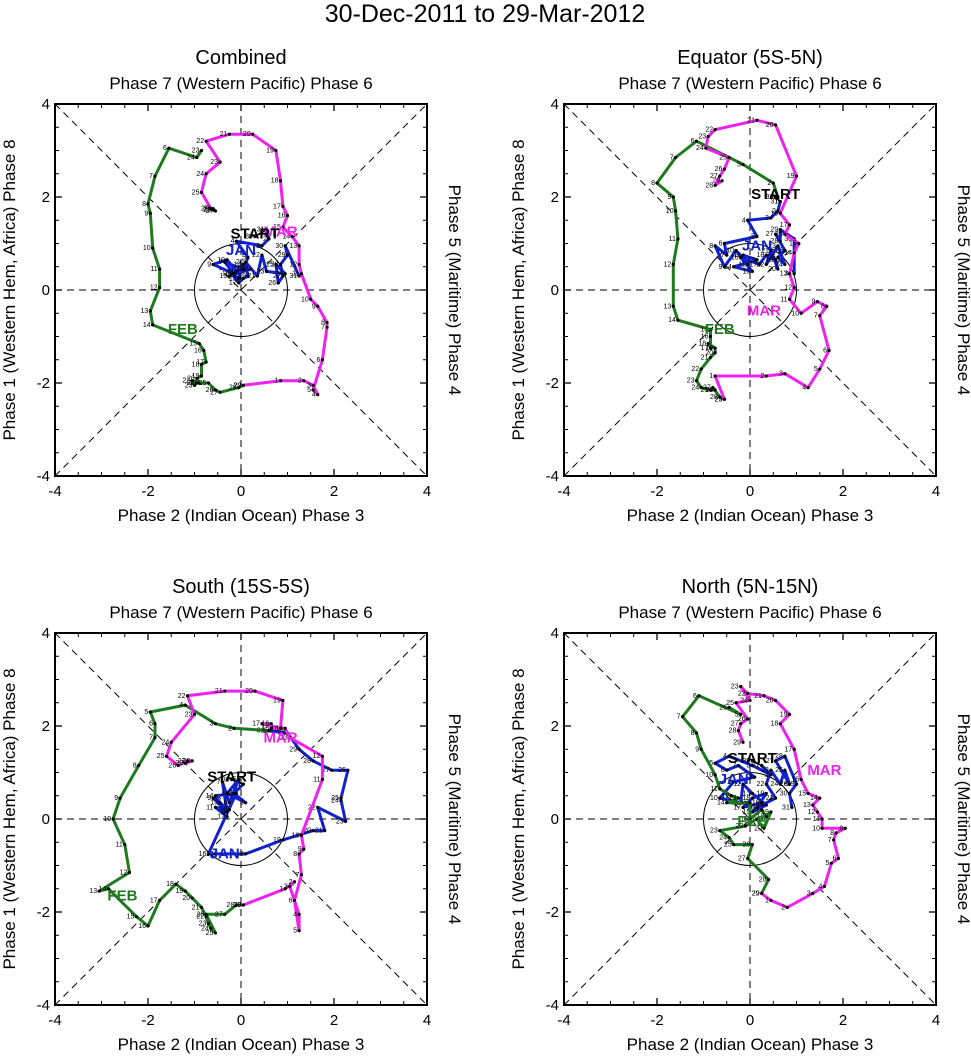 The image size is (971, 1058). I want to click on day-label: 31, so click(293, 276).